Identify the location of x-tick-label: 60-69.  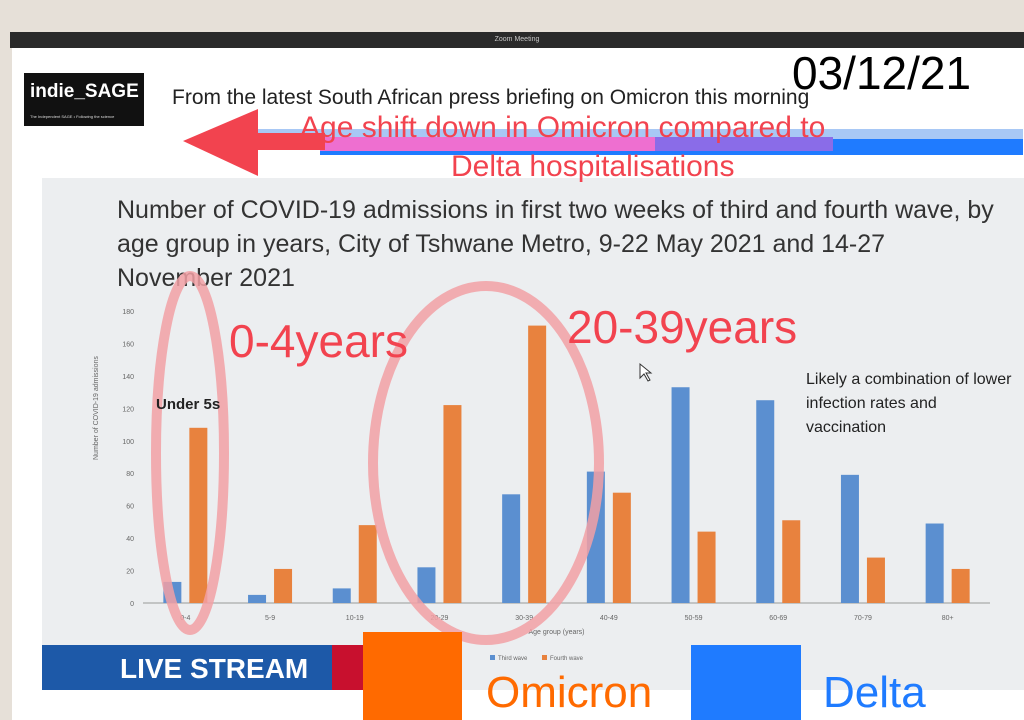
(778, 618).